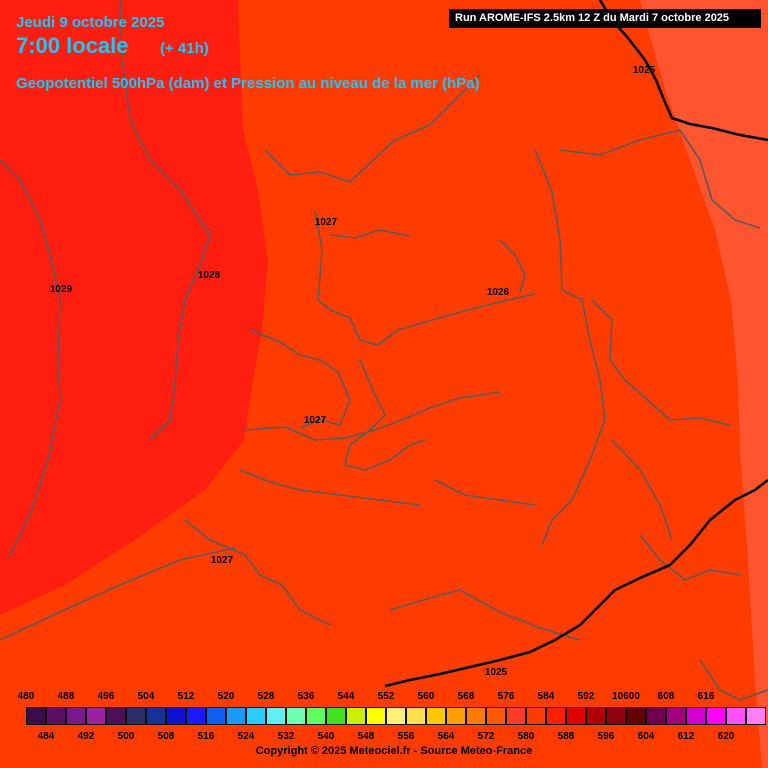 This screenshot has width=768, height=768. What do you see at coordinates (184, 48) in the screenshot?
I see `lead-time: (+ 41h)` at bounding box center [184, 48].